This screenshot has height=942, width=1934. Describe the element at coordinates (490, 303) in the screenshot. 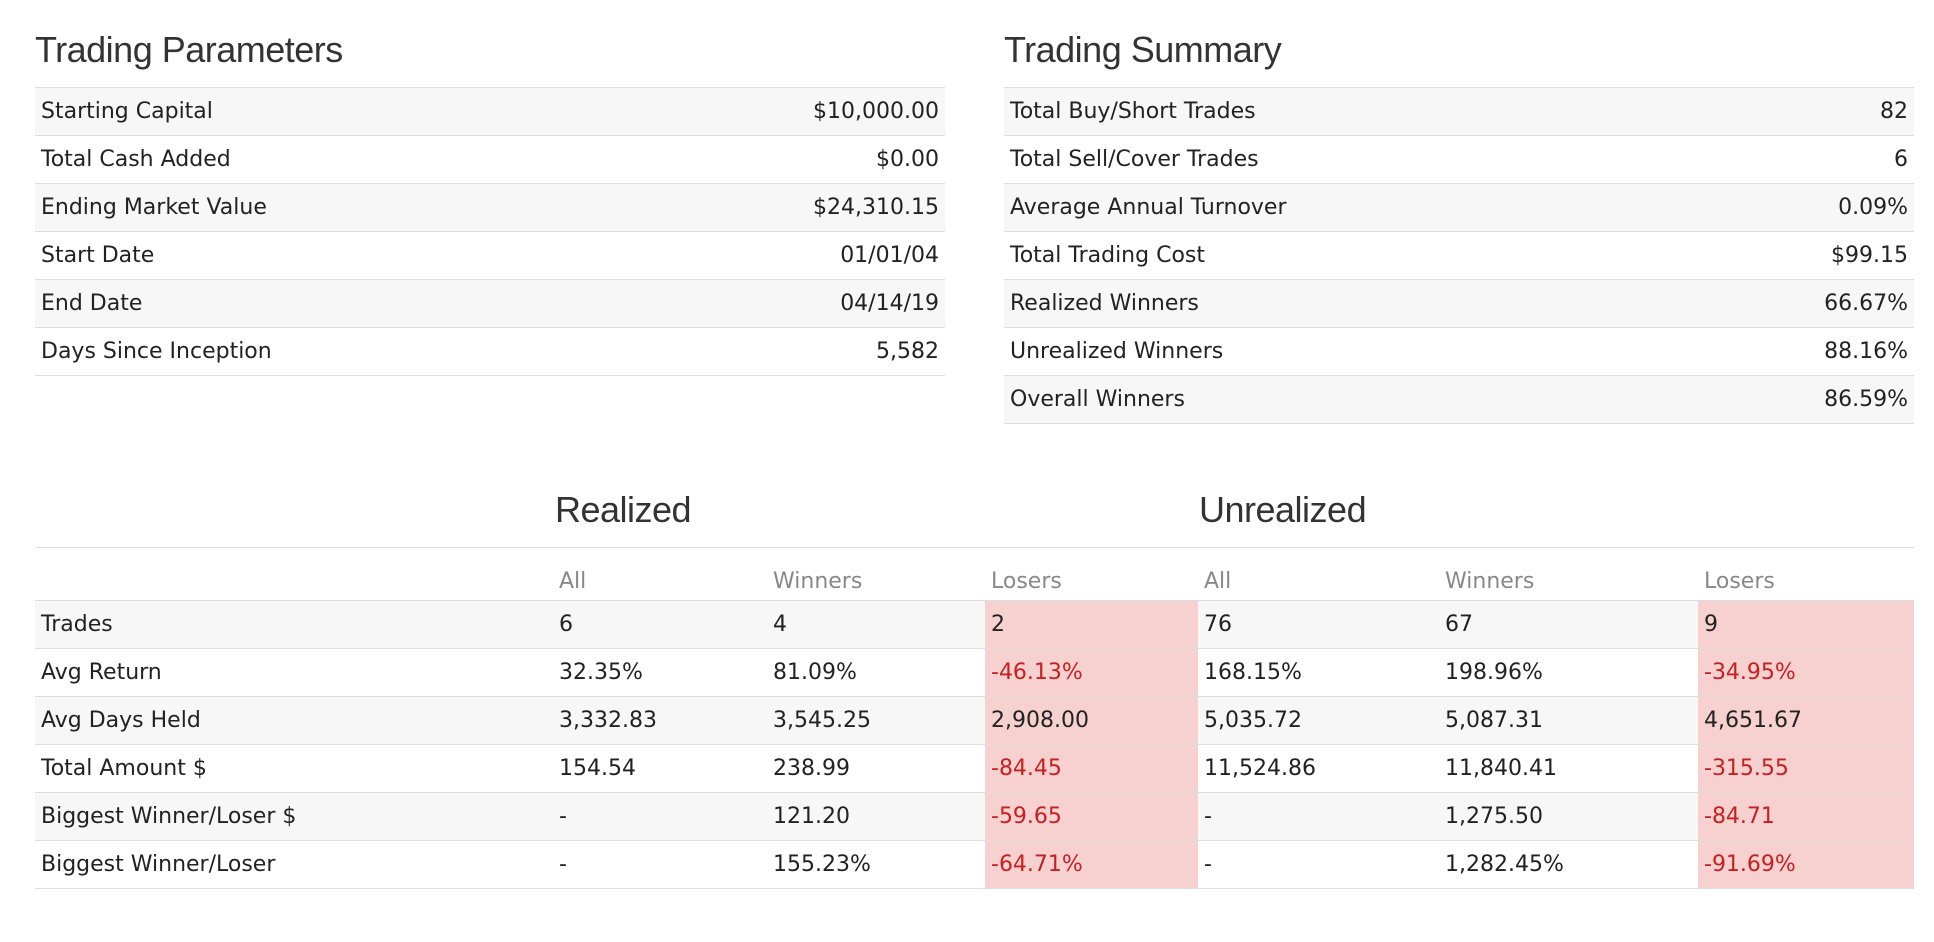

I see `table-row: End Date 04/14/19` at that location.